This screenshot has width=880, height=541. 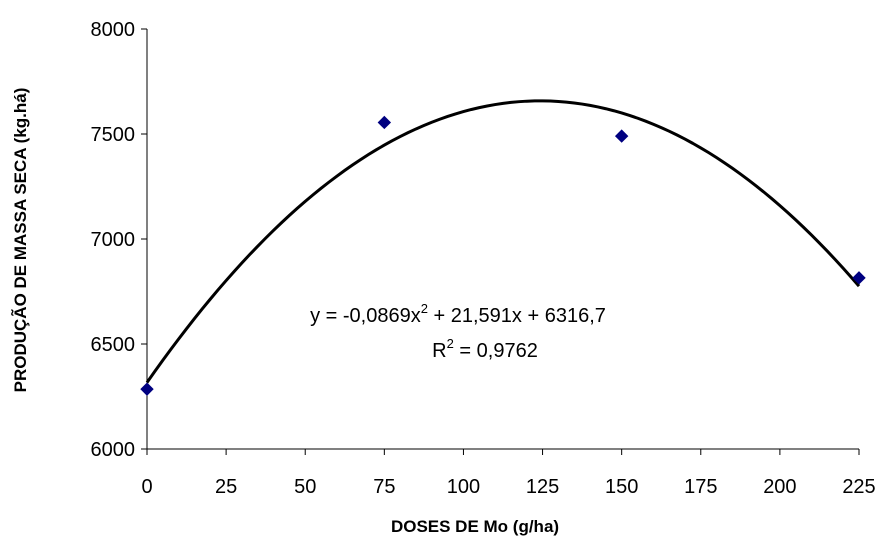 What do you see at coordinates (621, 487) in the screenshot?
I see `x-tick-label: 150` at bounding box center [621, 487].